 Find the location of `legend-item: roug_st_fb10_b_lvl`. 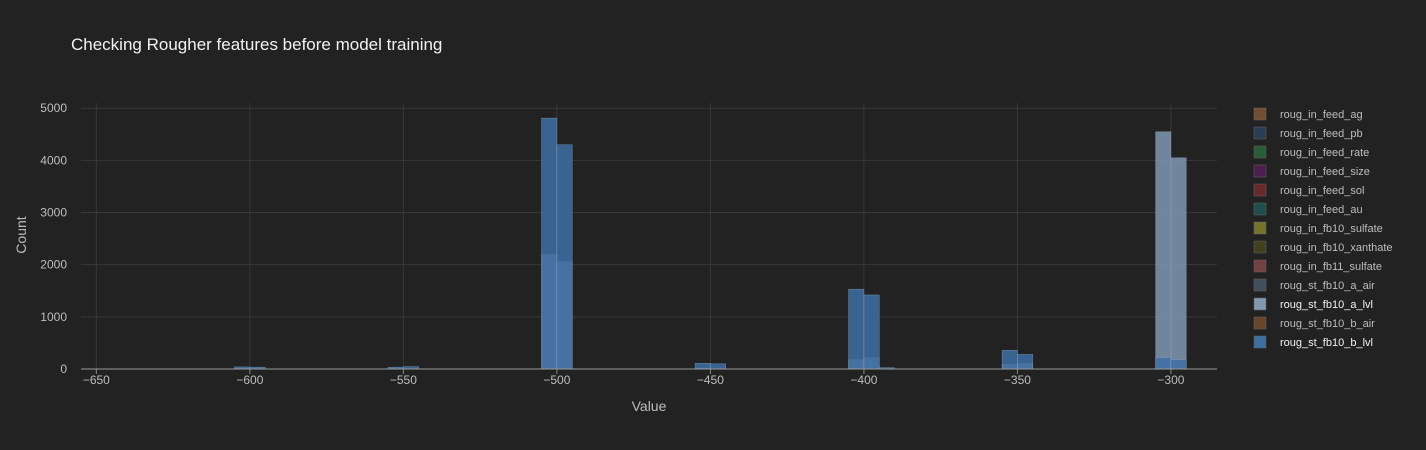

legend-item: roug_st_fb10_b_lvl is located at coordinates (1313, 342).